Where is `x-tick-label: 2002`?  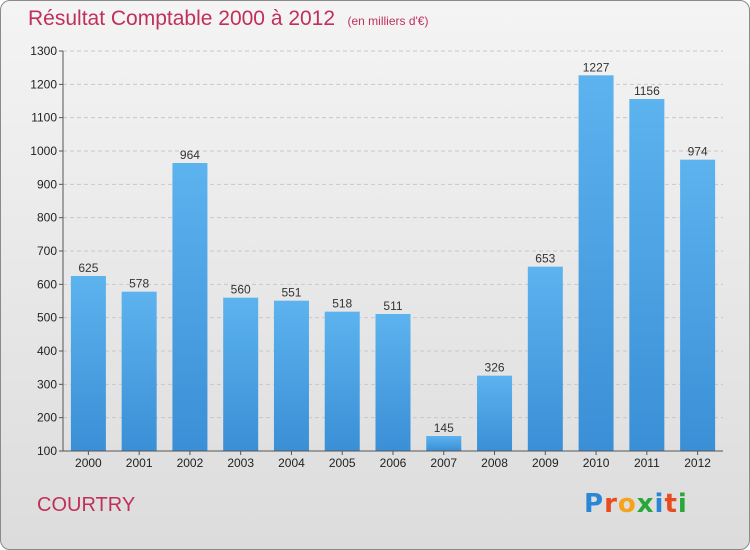 x-tick-label: 2002 is located at coordinates (190, 463).